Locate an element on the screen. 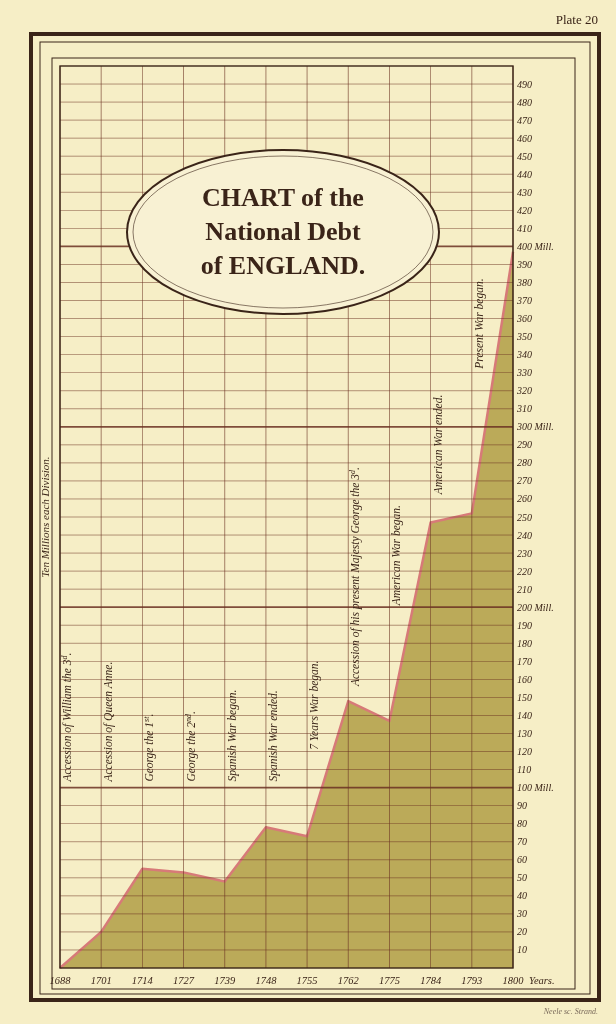 This screenshot has height=1024, width=616. y-tick-label: 180 is located at coordinates (524, 643).